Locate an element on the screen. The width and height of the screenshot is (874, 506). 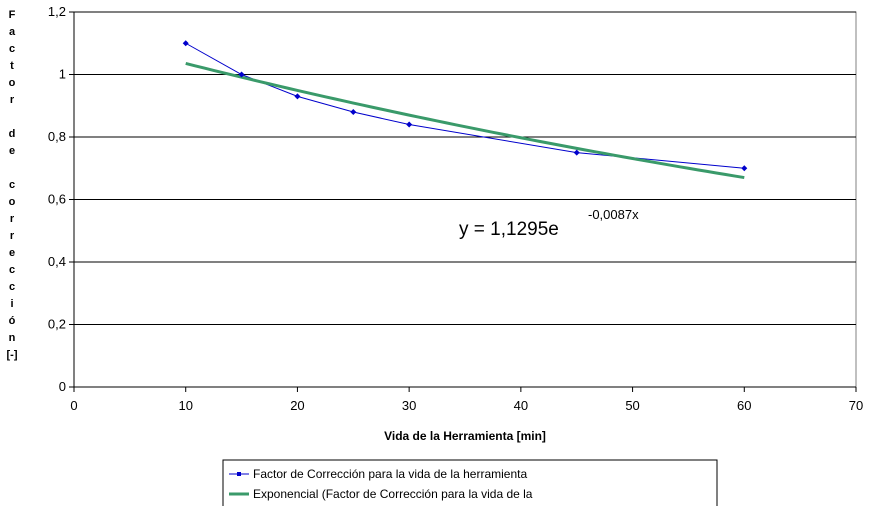
y-axis-label-char-18: ó is located at coordinates (12, 321).